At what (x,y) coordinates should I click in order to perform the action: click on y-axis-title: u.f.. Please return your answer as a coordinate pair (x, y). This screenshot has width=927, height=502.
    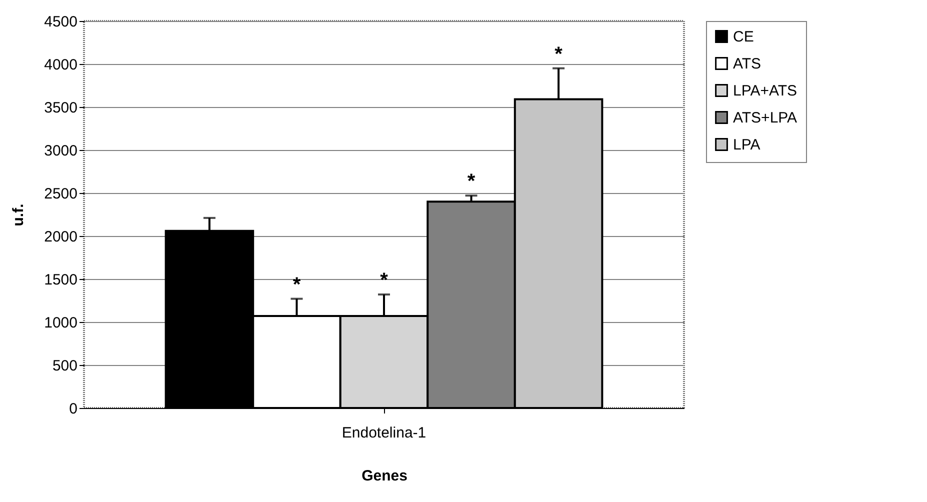
    Looking at the image, I should click on (19, 215).